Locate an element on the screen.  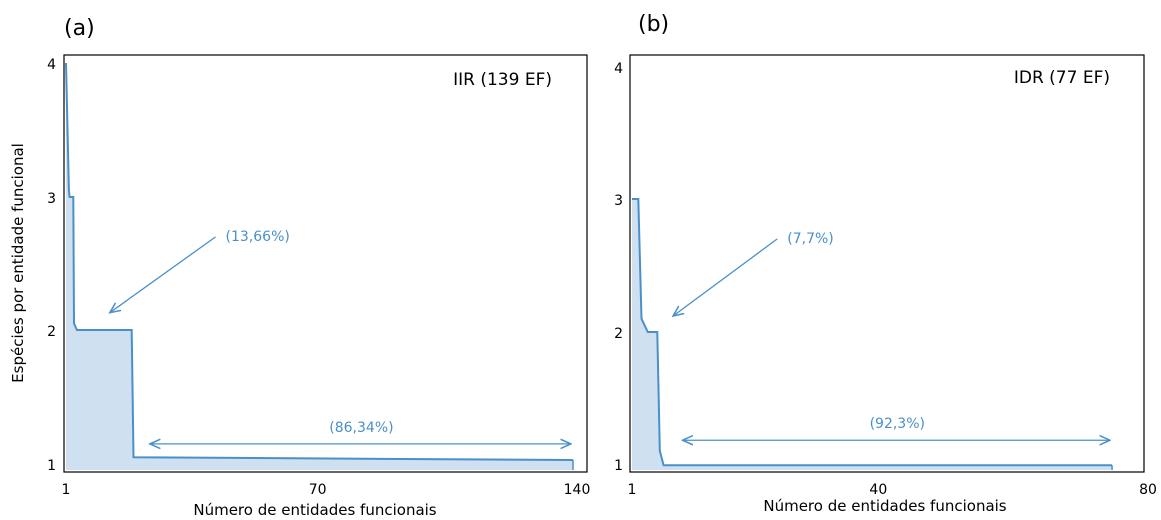
x-tick-label: 70 is located at coordinates (318, 490).